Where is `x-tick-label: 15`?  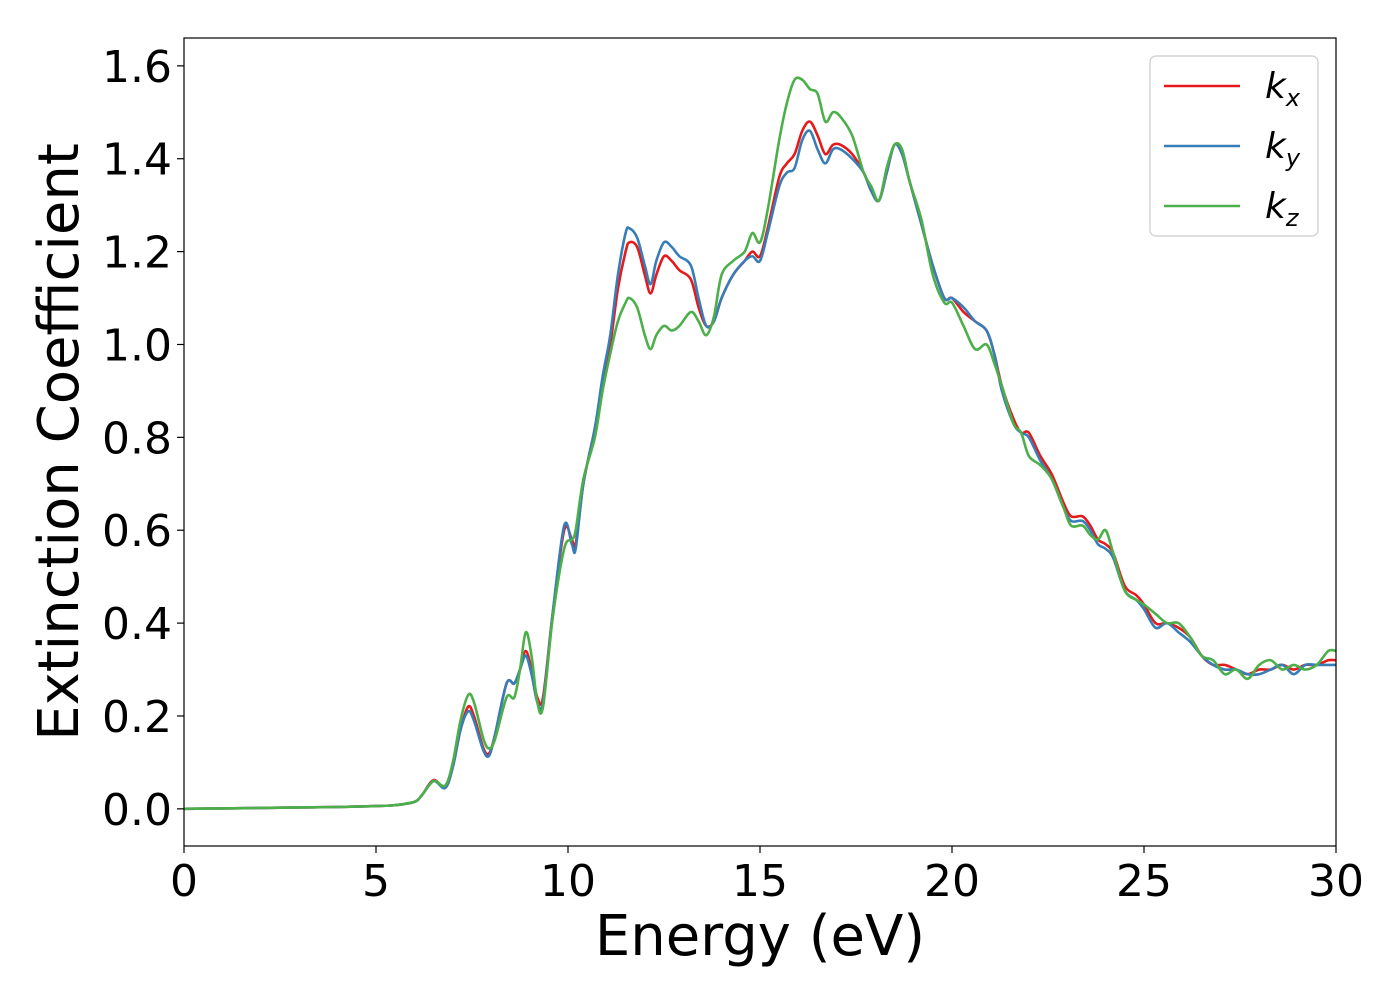 x-tick-label: 15 is located at coordinates (760, 881).